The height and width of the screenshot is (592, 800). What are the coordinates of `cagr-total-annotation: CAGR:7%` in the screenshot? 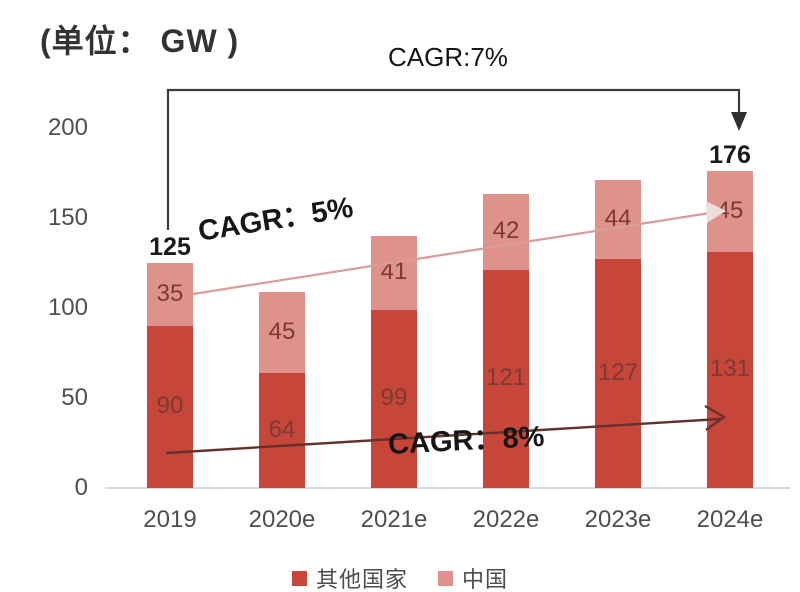 It's located at (448, 57).